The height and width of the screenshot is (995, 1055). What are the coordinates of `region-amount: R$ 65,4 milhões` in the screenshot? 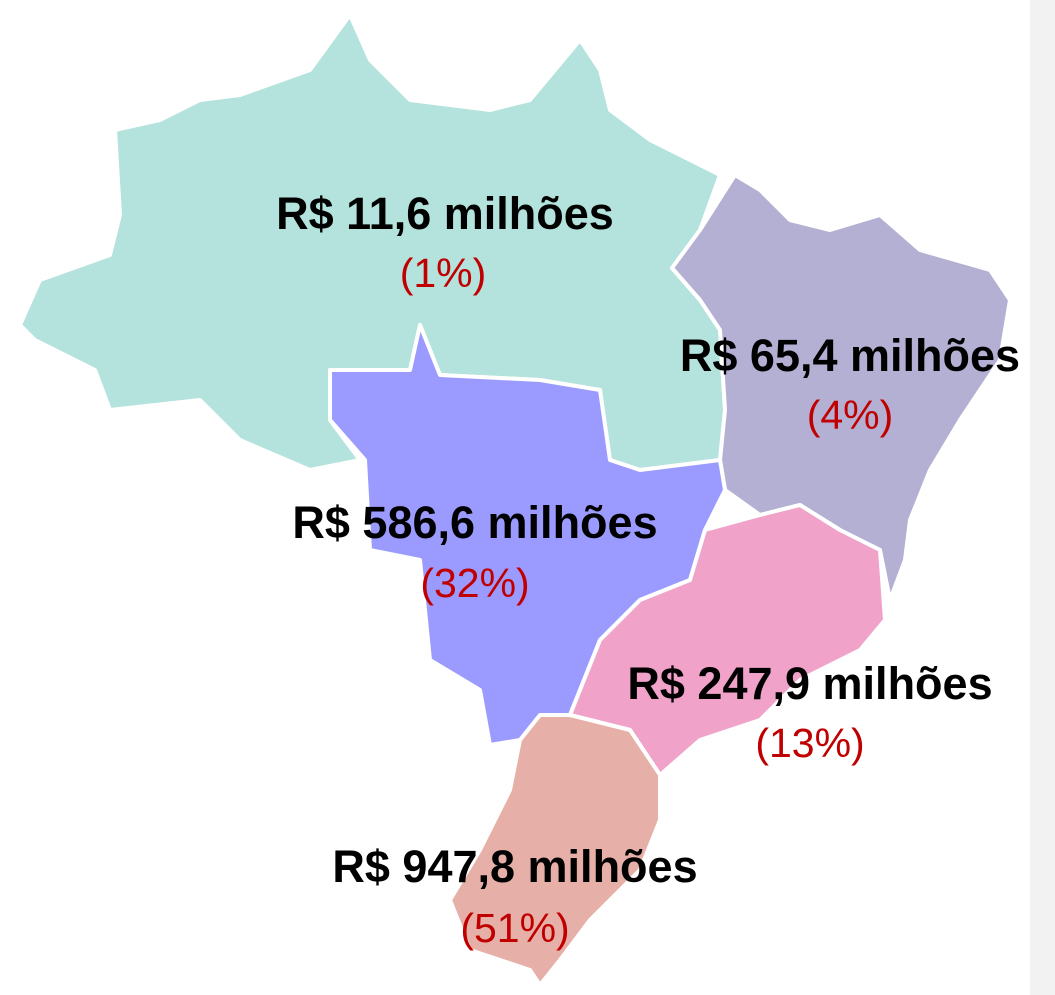 It's located at (850, 355).